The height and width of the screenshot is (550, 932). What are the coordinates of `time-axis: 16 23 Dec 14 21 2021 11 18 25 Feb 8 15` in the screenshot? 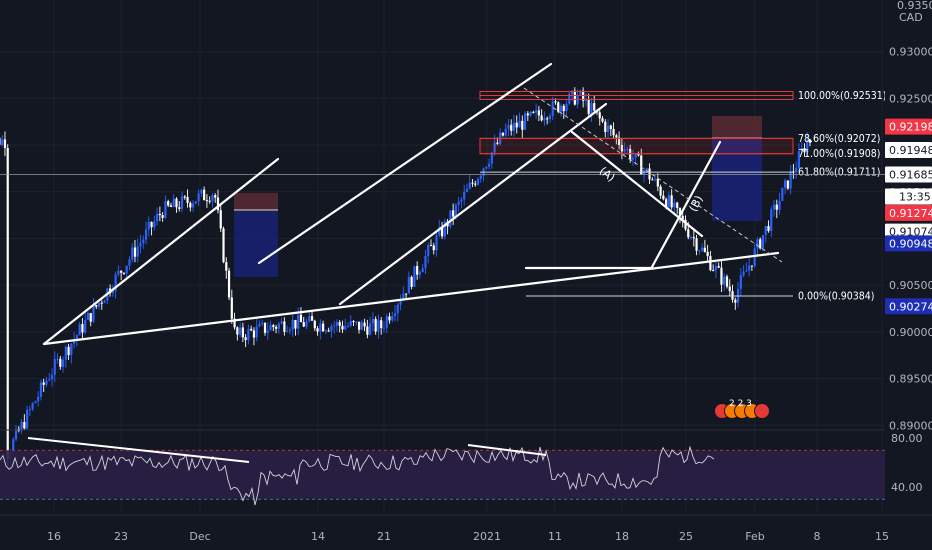 It's located at (466, 528).